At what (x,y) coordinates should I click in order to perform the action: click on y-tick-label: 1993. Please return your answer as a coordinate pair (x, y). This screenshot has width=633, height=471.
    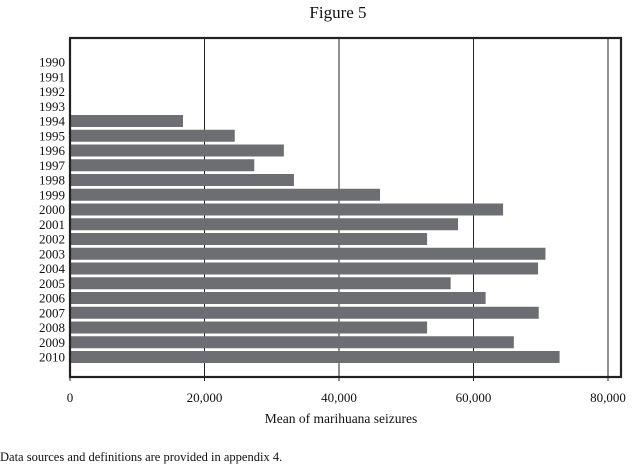
    Looking at the image, I should click on (52, 106).